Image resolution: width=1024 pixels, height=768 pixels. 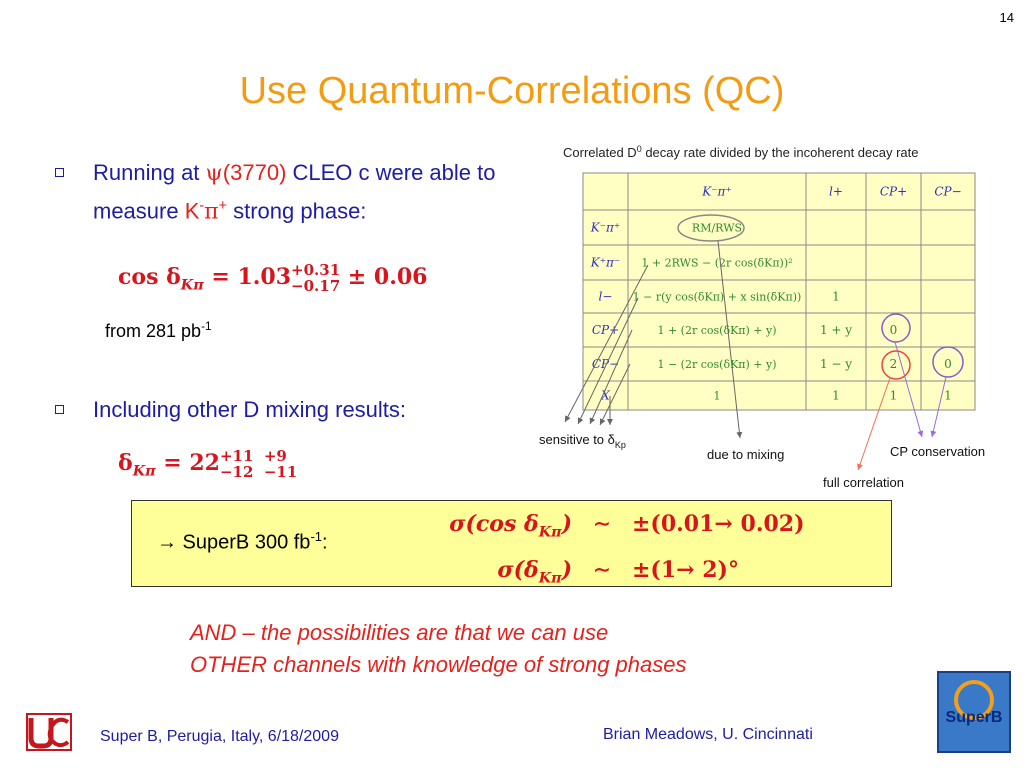 What do you see at coordinates (316, 286) in the screenshot?
I see `math: −0.17` at bounding box center [316, 286].